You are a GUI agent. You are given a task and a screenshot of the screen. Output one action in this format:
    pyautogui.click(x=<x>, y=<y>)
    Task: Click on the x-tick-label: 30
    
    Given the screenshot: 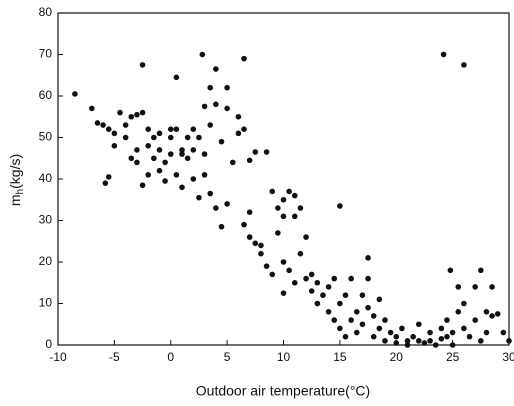 What is the action you would take?
    pyautogui.click(x=508, y=357)
    